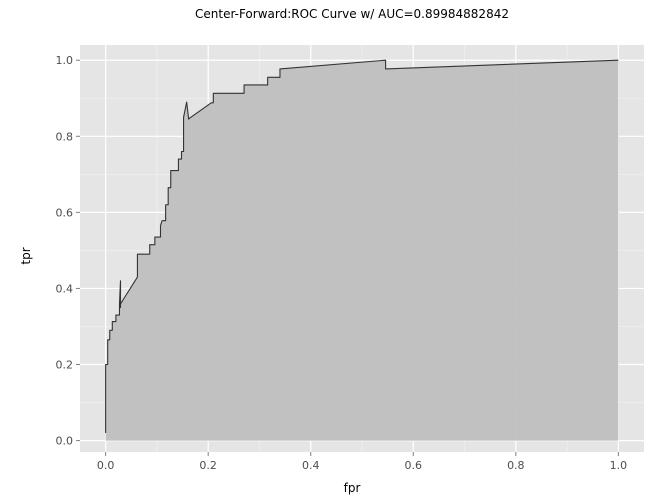 Image resolution: width=662 pixels, height=498 pixels. What do you see at coordinates (65, 365) in the screenshot?
I see `y-tick-label: 0.2` at bounding box center [65, 365].